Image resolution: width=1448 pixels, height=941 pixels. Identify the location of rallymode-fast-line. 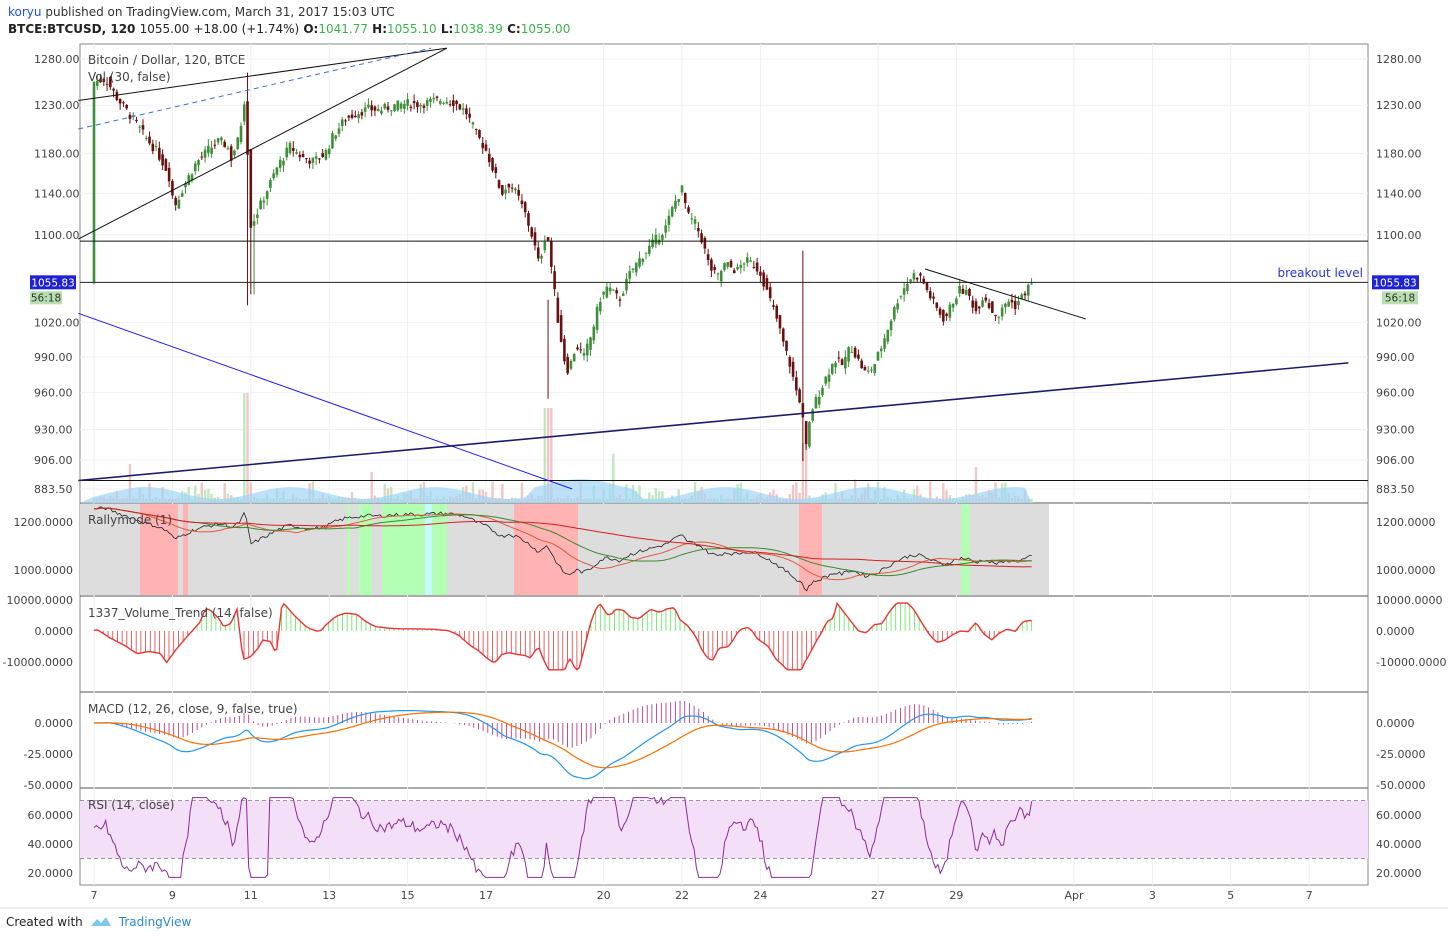
(562, 544).